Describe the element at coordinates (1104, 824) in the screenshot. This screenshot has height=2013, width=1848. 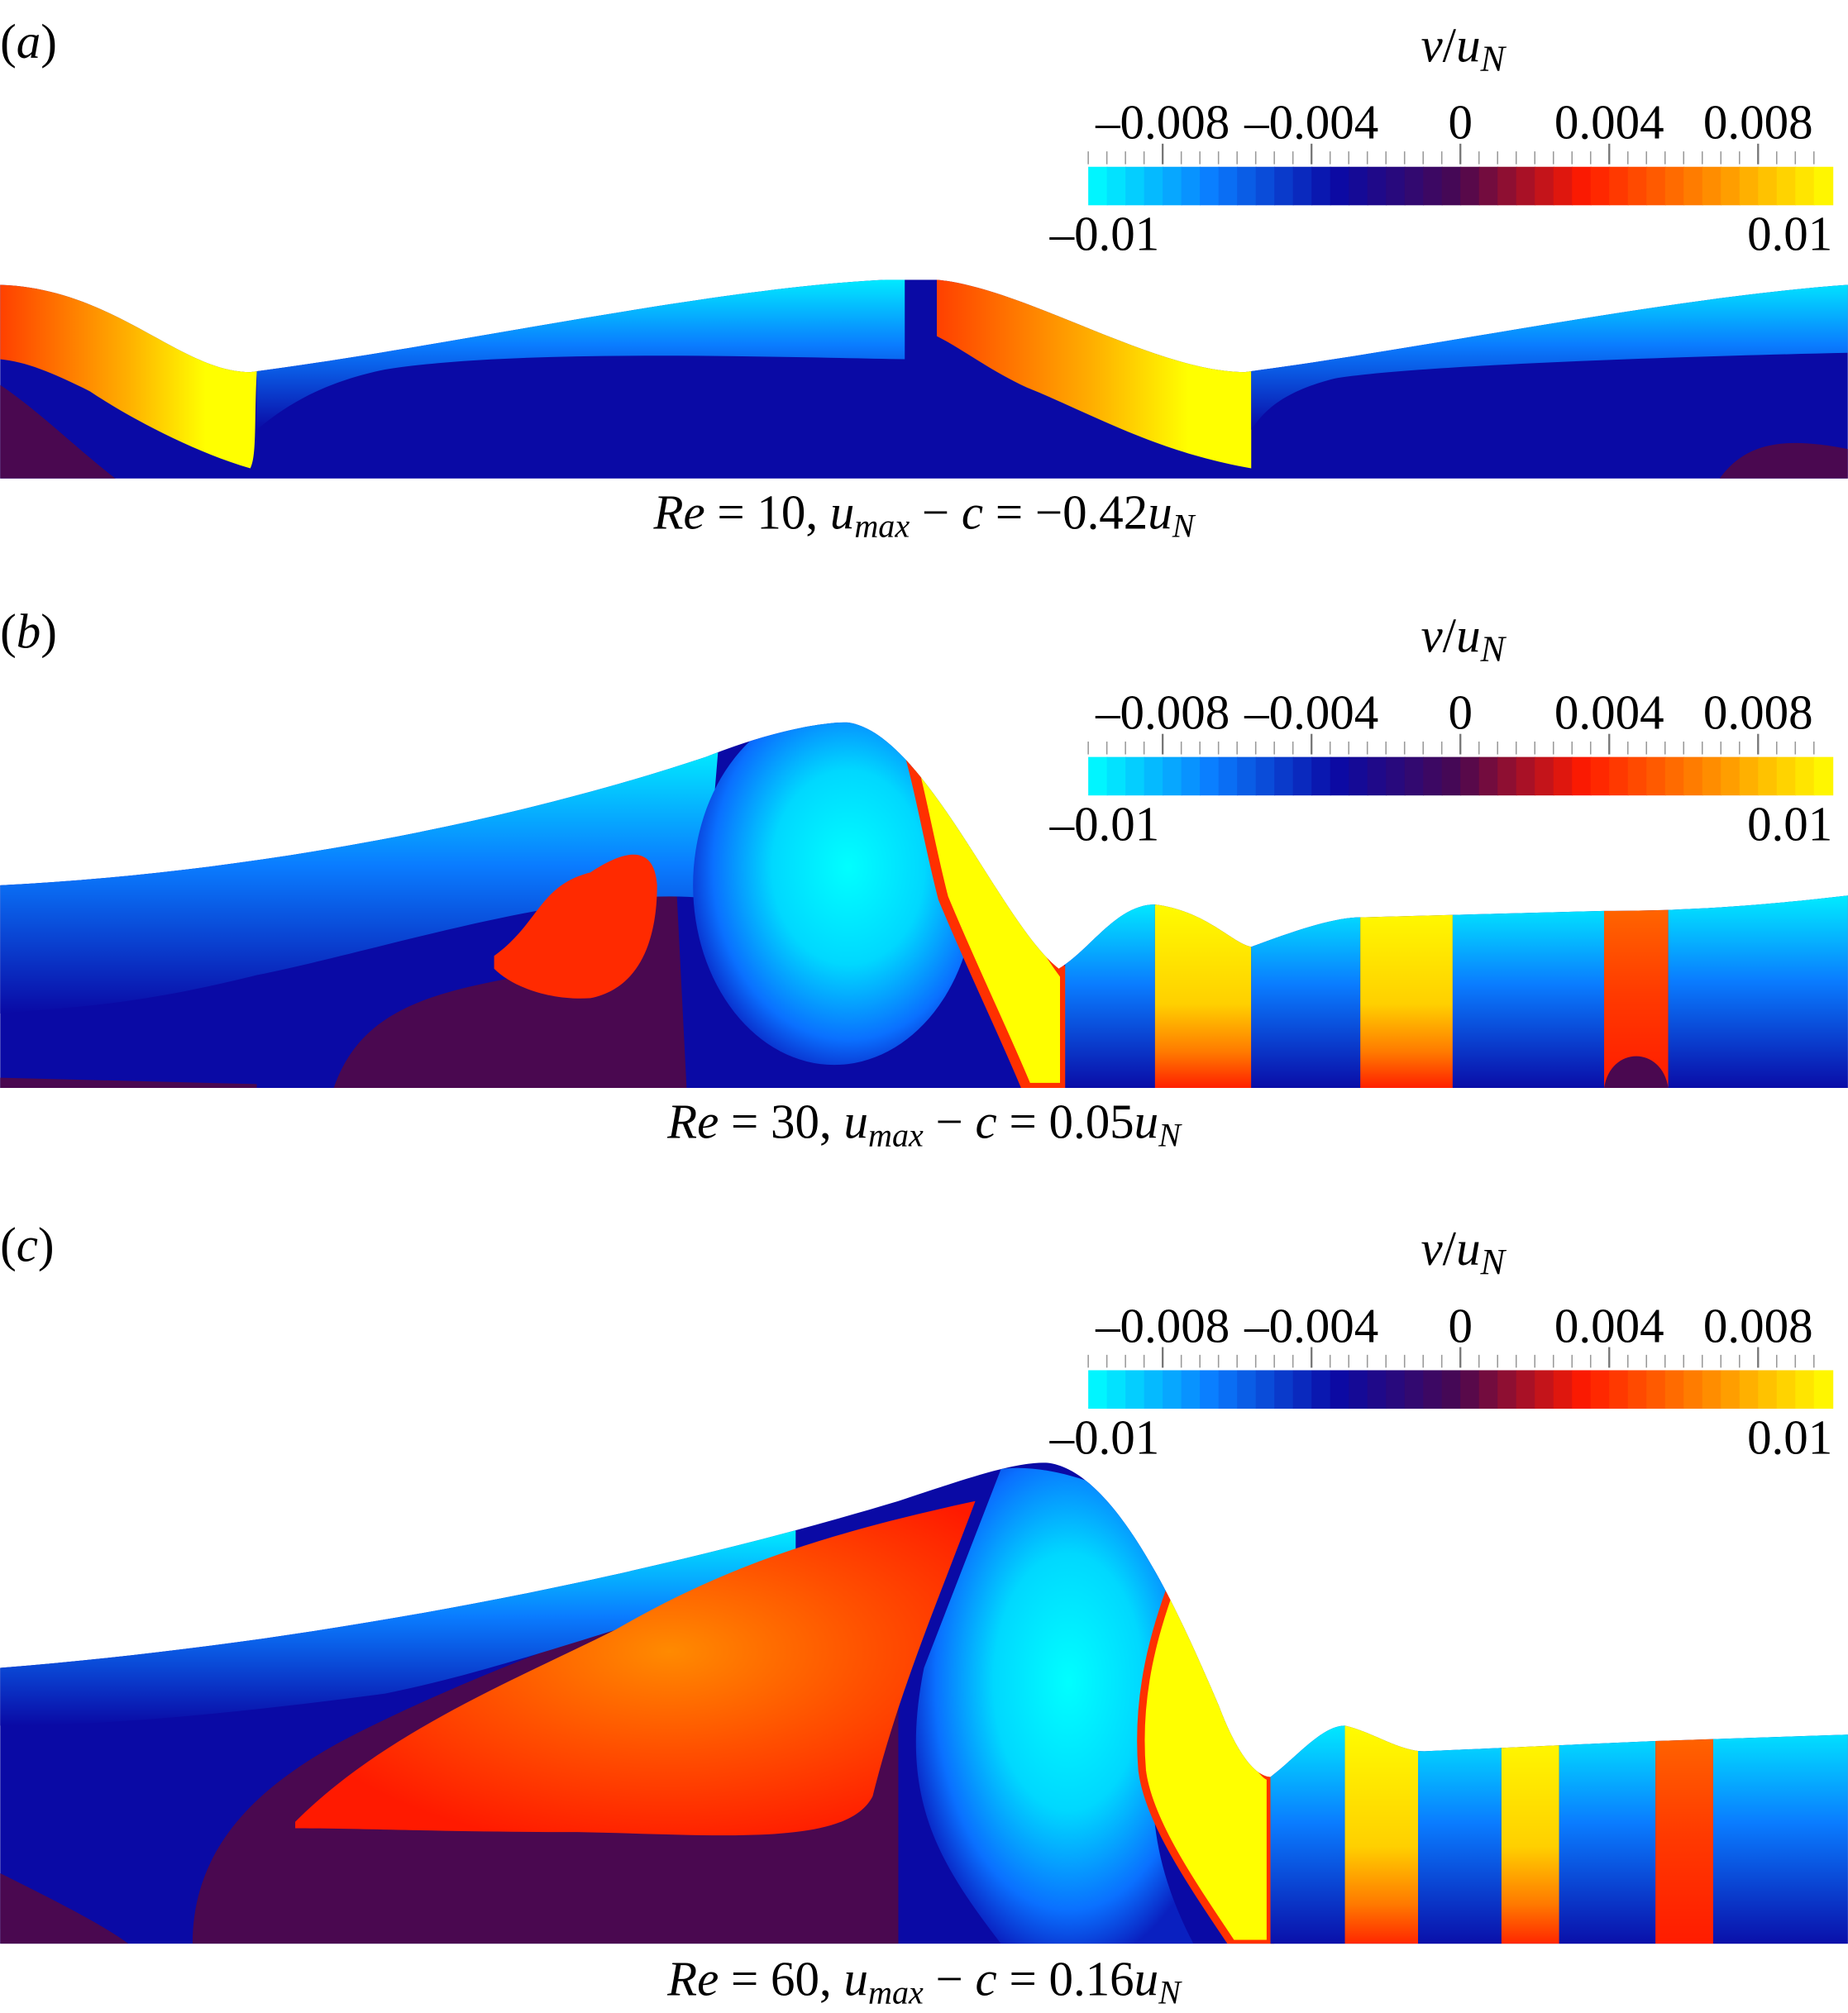
I see `colorbar-end-label: –0.01` at that location.